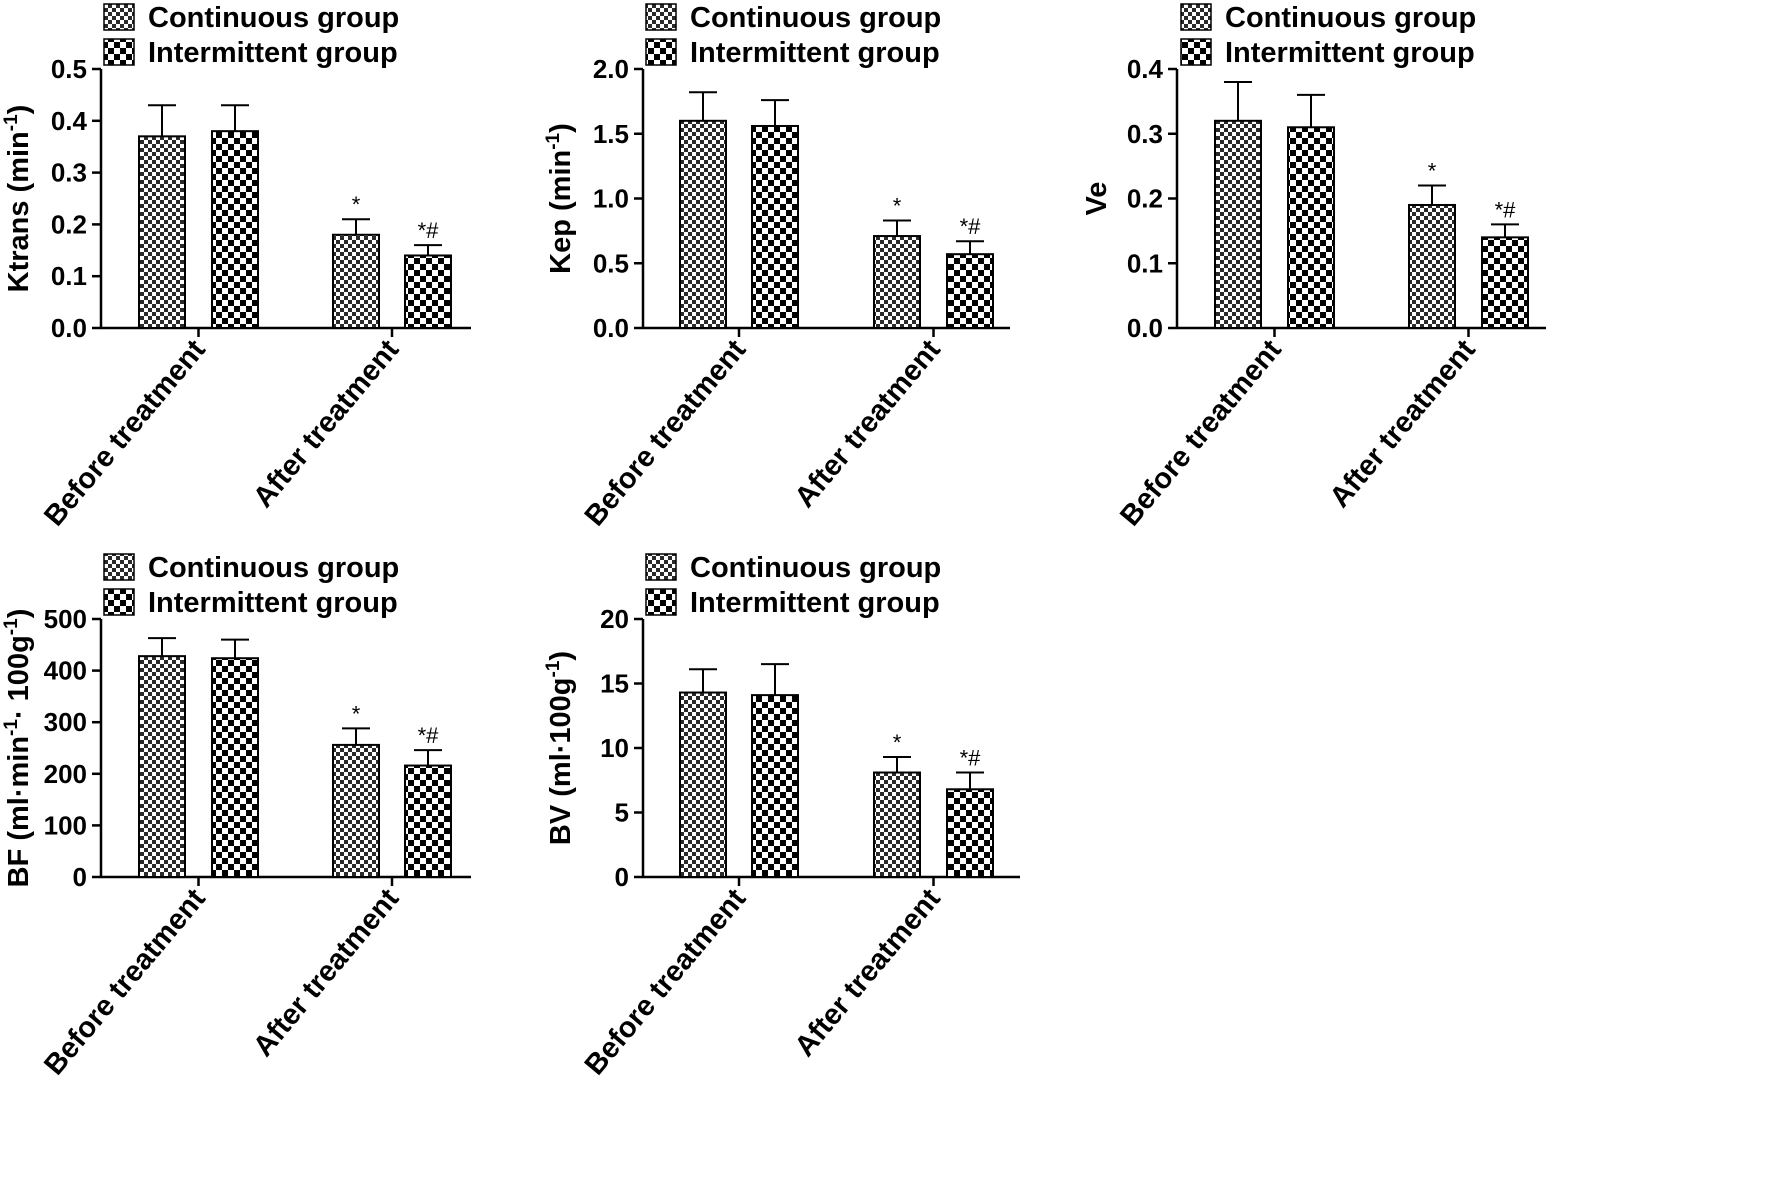  Describe the element at coordinates (614, 748) in the screenshot. I see `y-tick-label: 10` at that location.